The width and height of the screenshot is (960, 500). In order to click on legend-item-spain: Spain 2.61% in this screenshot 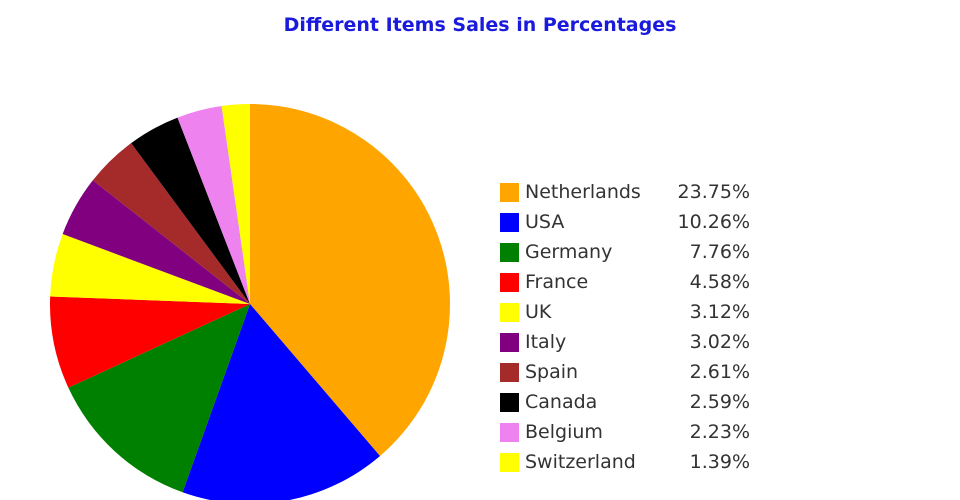, I will do `click(630, 372)`.